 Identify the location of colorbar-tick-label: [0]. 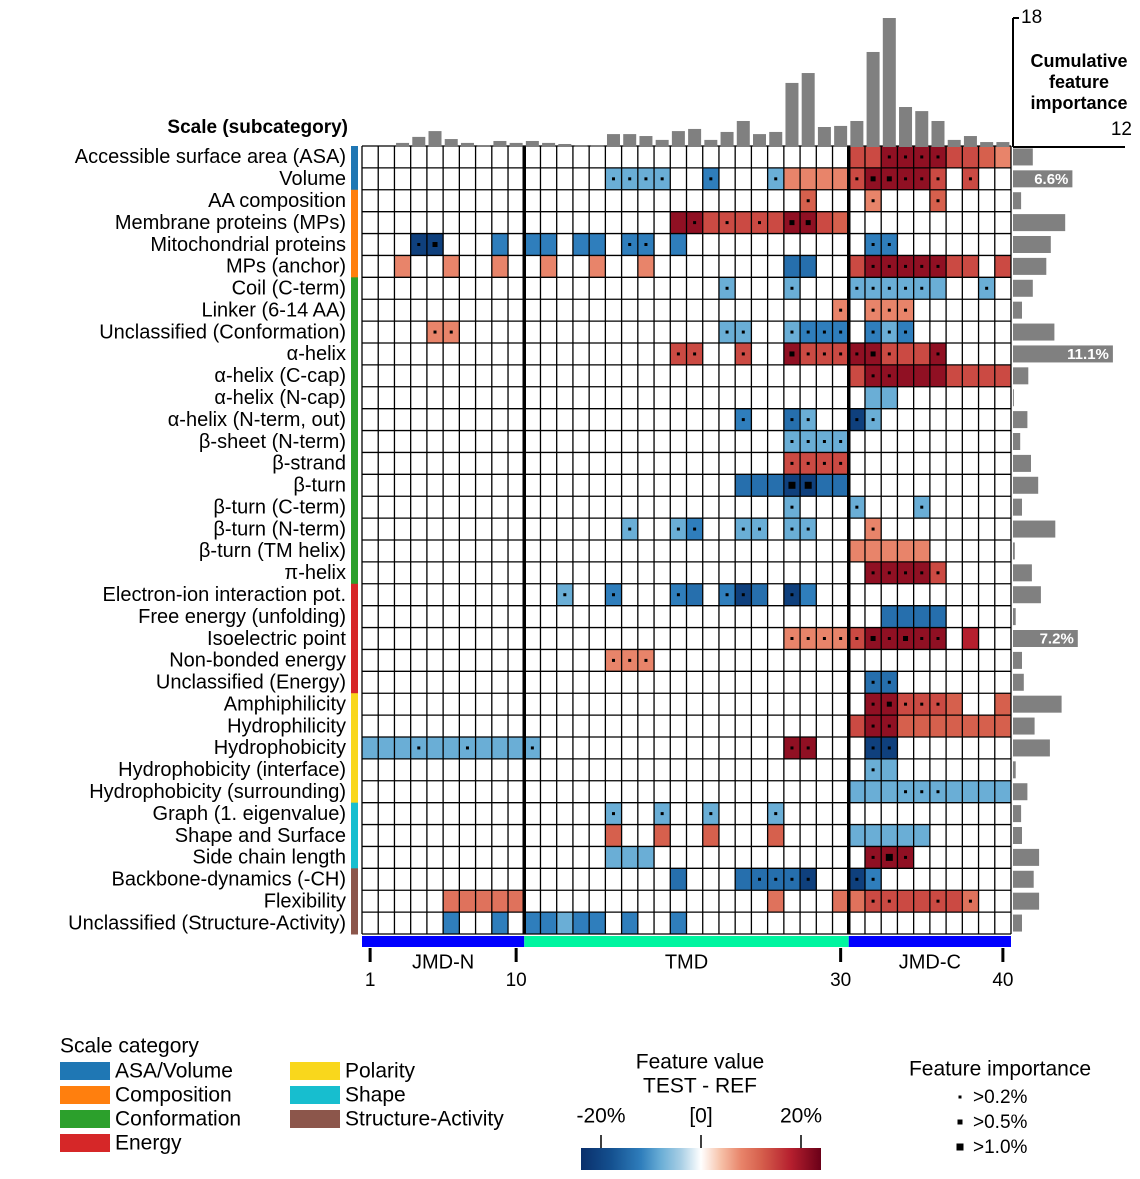
(700, 1116).